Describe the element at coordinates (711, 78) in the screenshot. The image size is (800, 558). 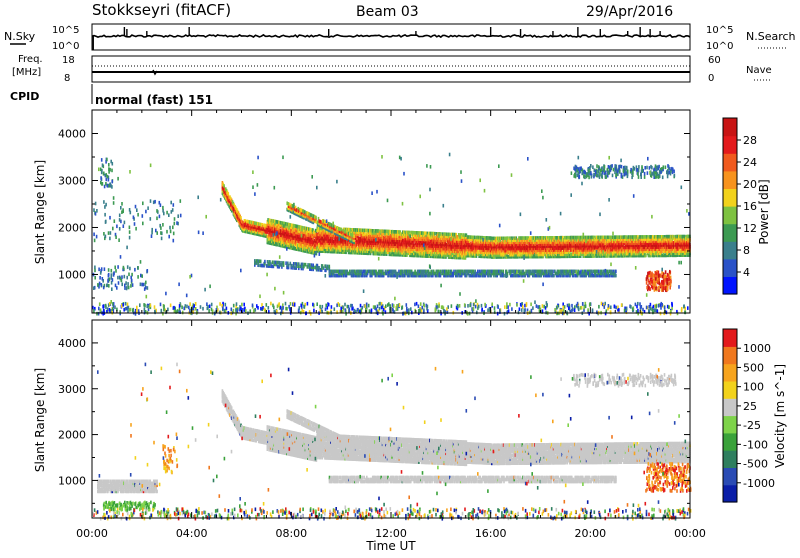
I see `nave-tick-bottom: 0` at that location.